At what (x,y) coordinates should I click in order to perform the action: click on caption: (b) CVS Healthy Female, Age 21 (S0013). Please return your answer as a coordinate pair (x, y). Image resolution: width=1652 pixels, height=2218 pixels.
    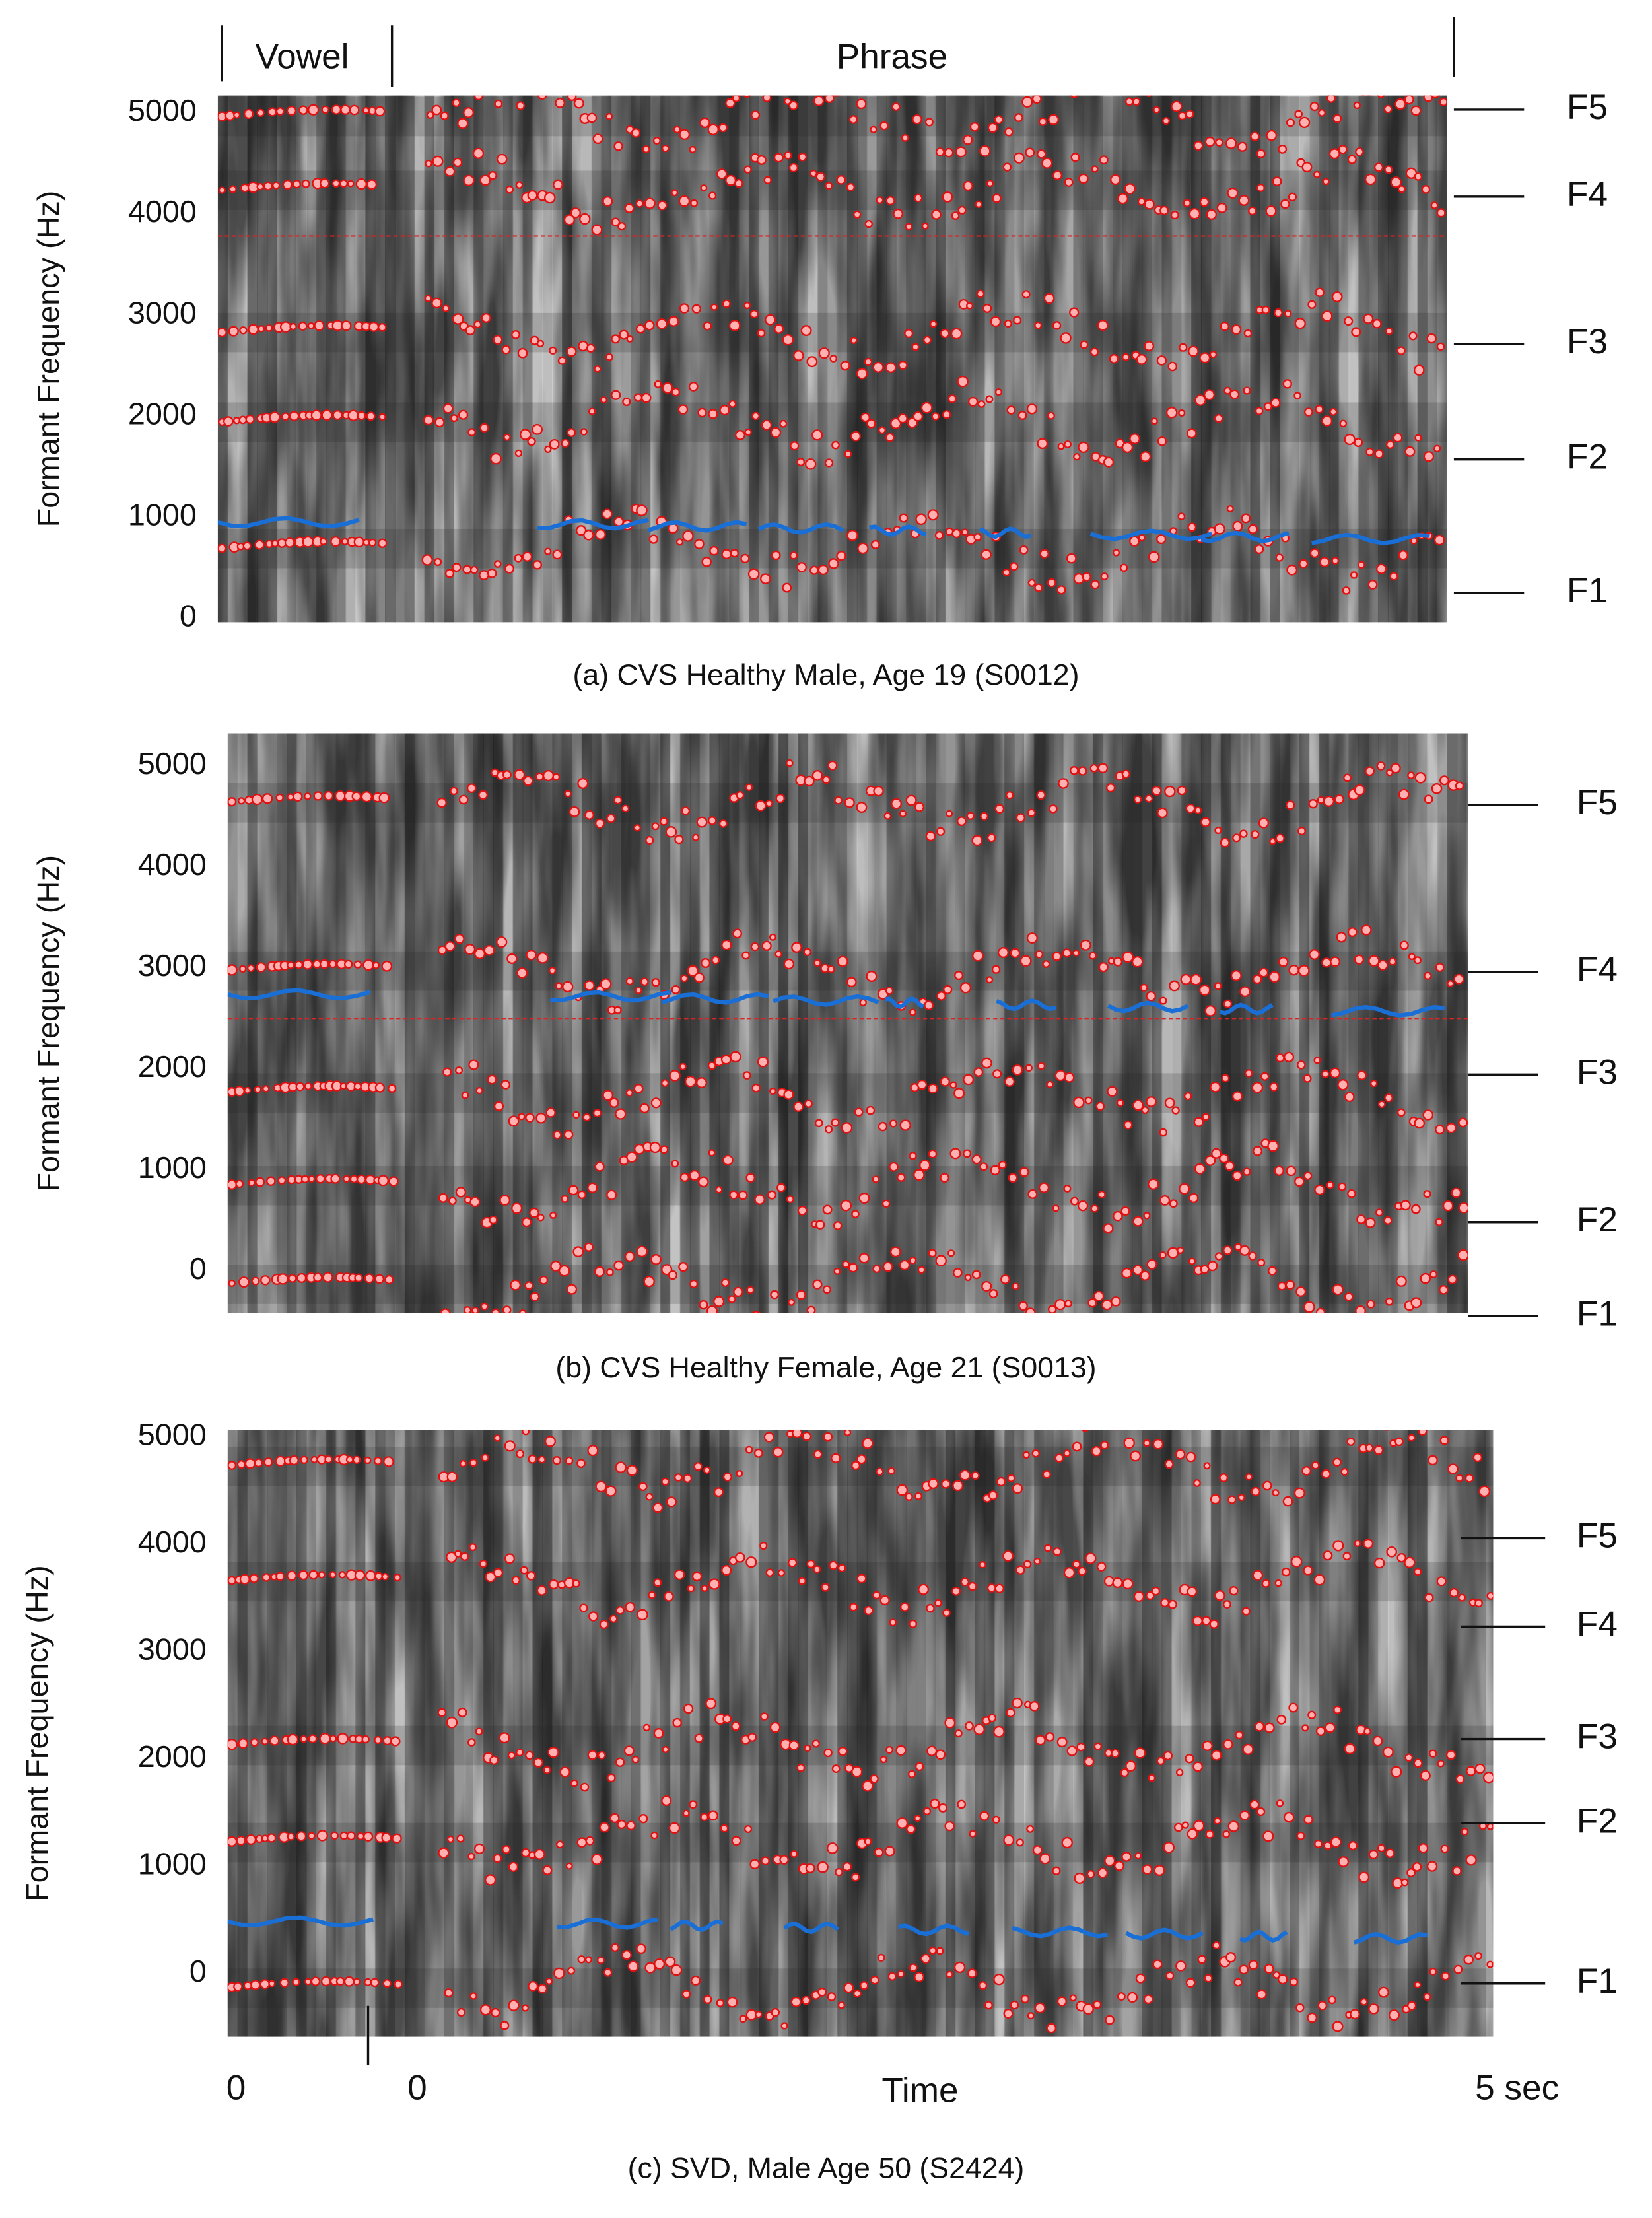
    Looking at the image, I should click on (825, 1368).